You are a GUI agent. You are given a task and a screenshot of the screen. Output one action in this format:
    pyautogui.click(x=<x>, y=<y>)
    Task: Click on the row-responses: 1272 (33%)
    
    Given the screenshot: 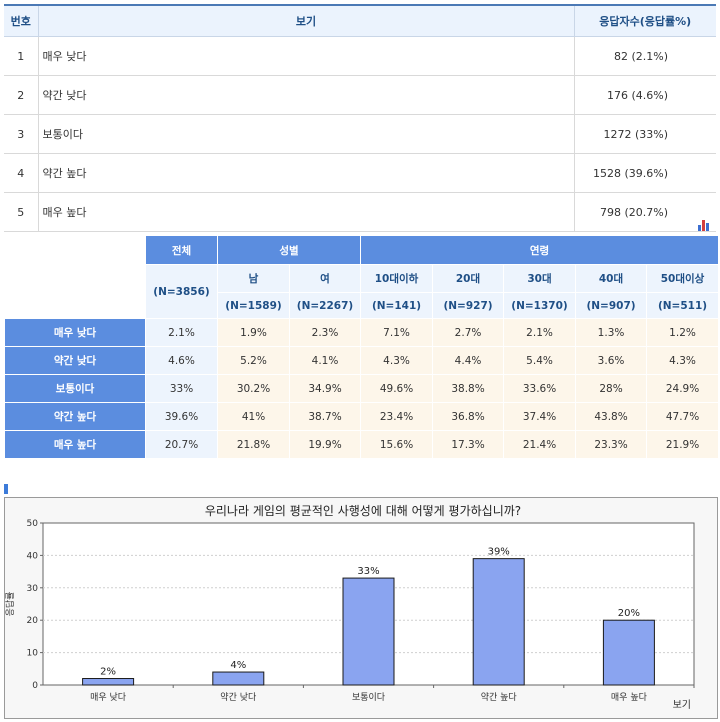 What is the action you would take?
    pyautogui.click(x=644, y=134)
    